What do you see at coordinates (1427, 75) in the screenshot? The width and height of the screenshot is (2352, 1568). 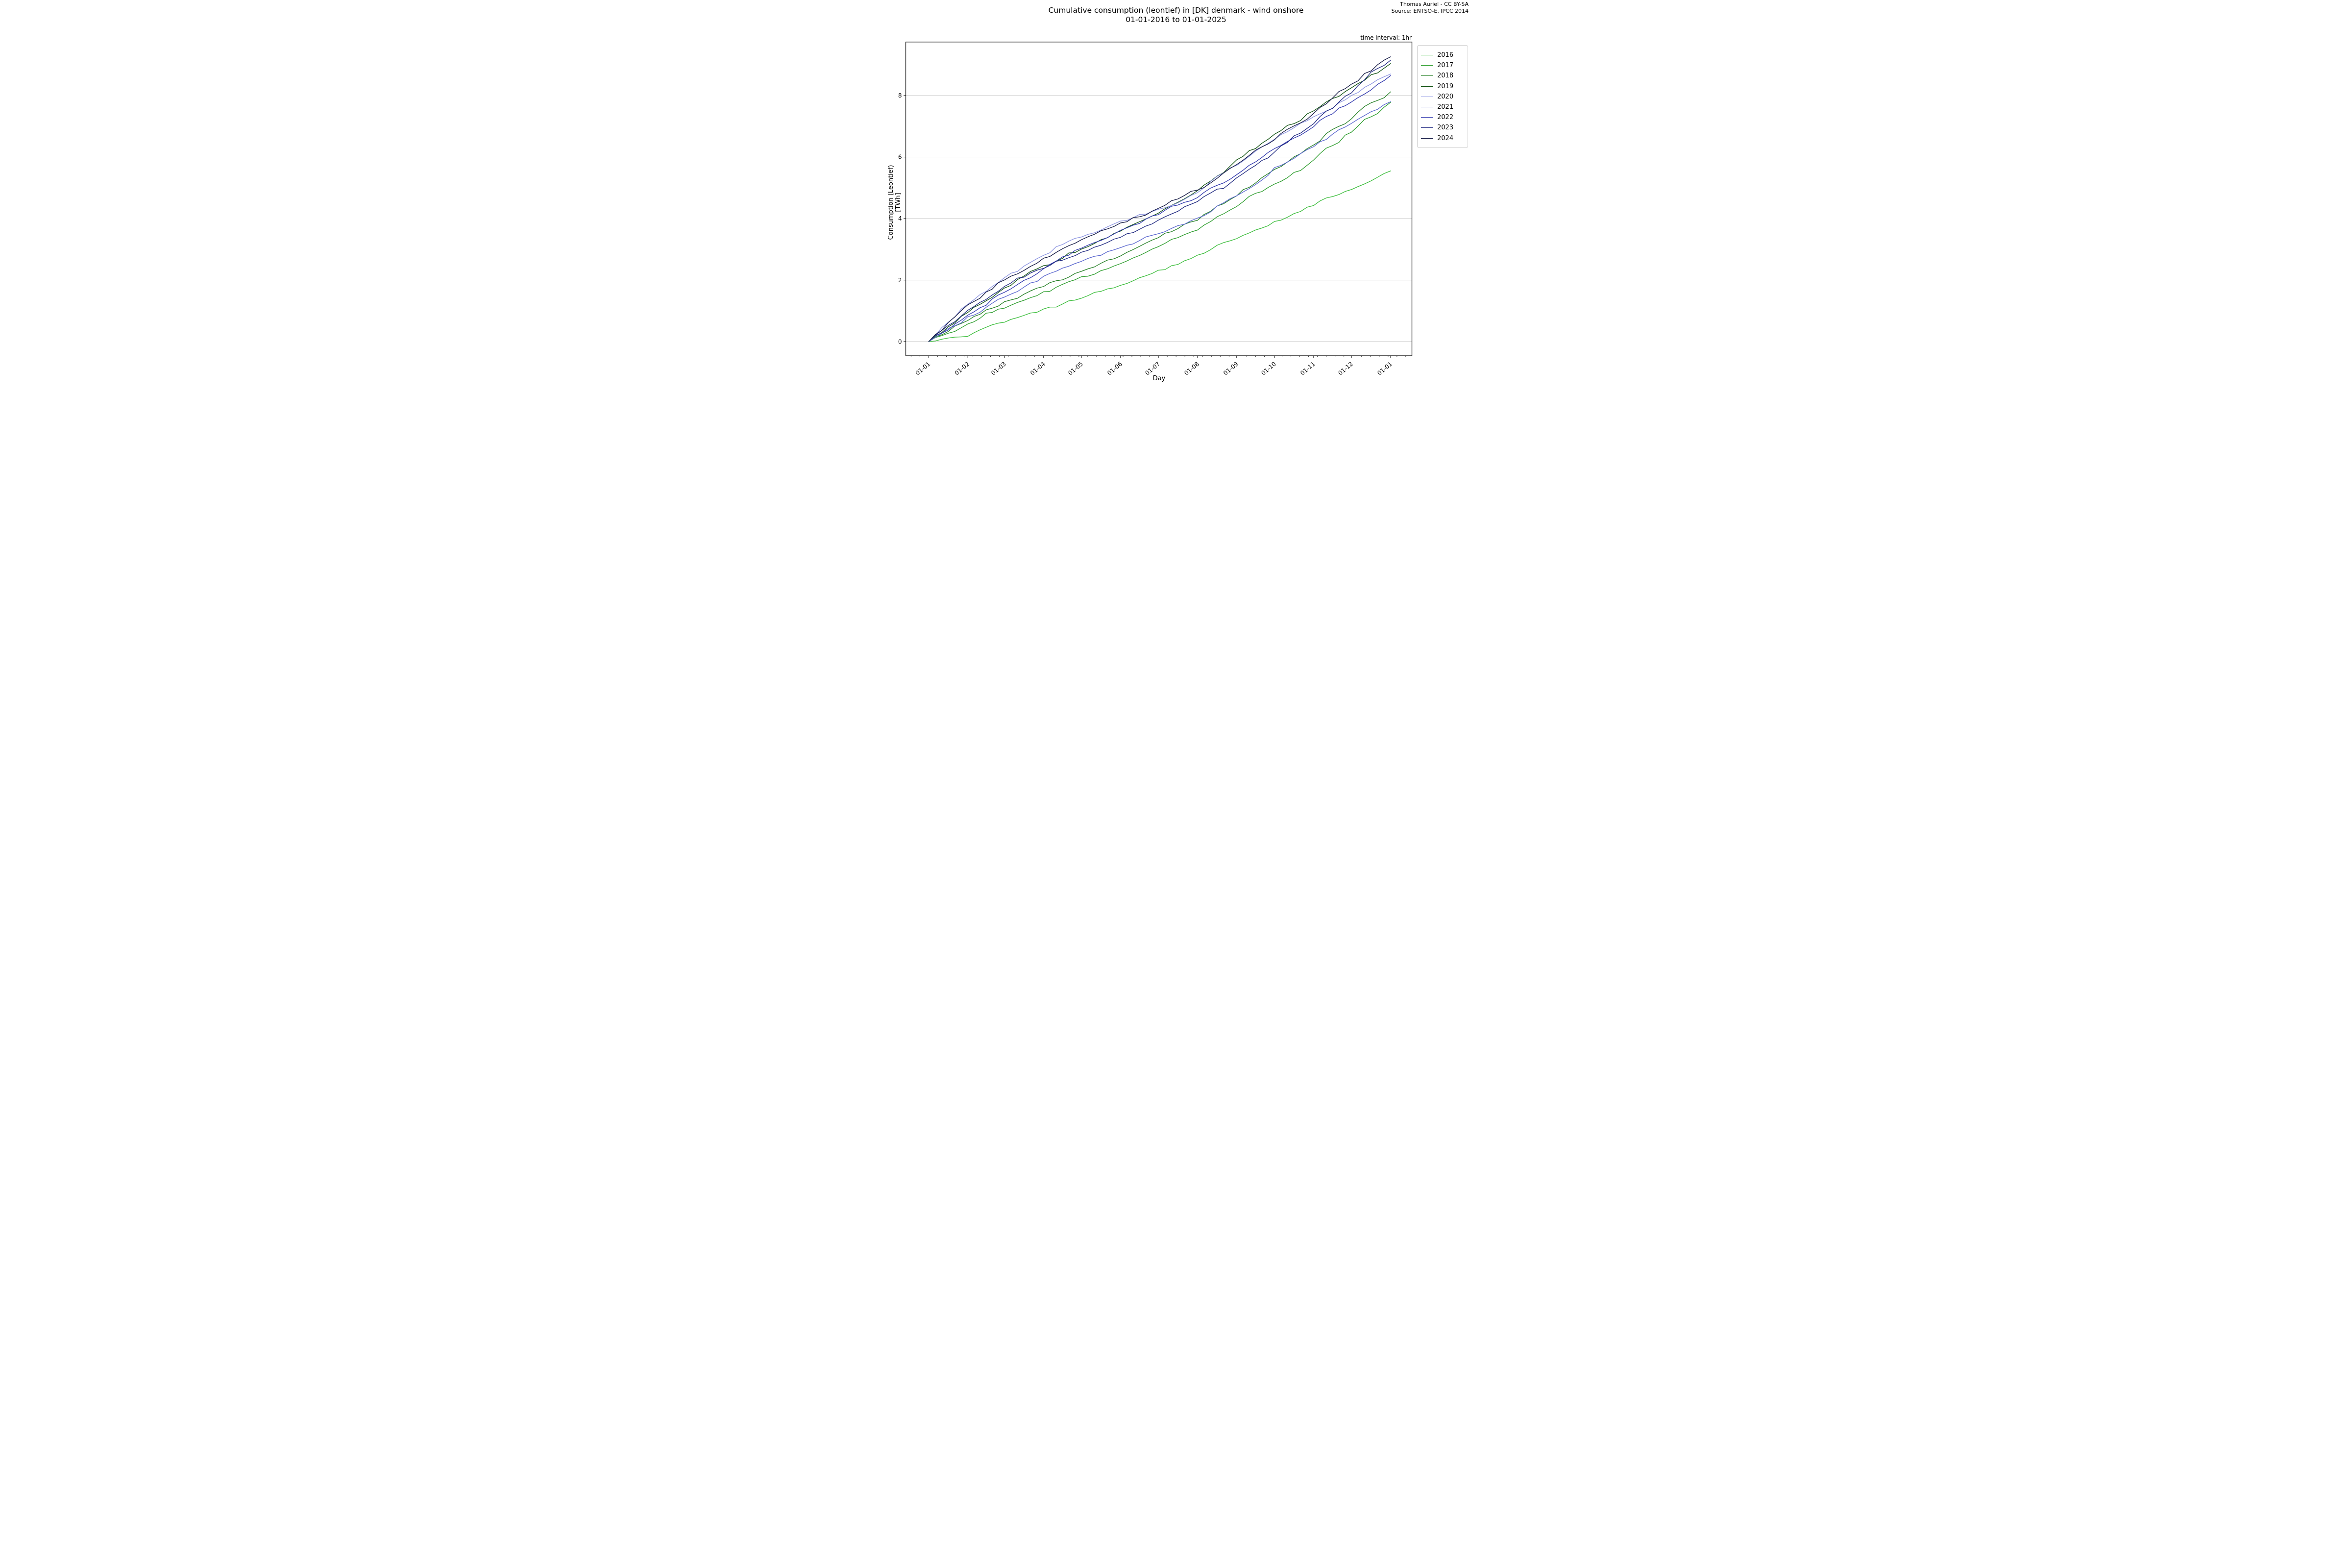 I see `legend-swatch-2018` at bounding box center [1427, 75].